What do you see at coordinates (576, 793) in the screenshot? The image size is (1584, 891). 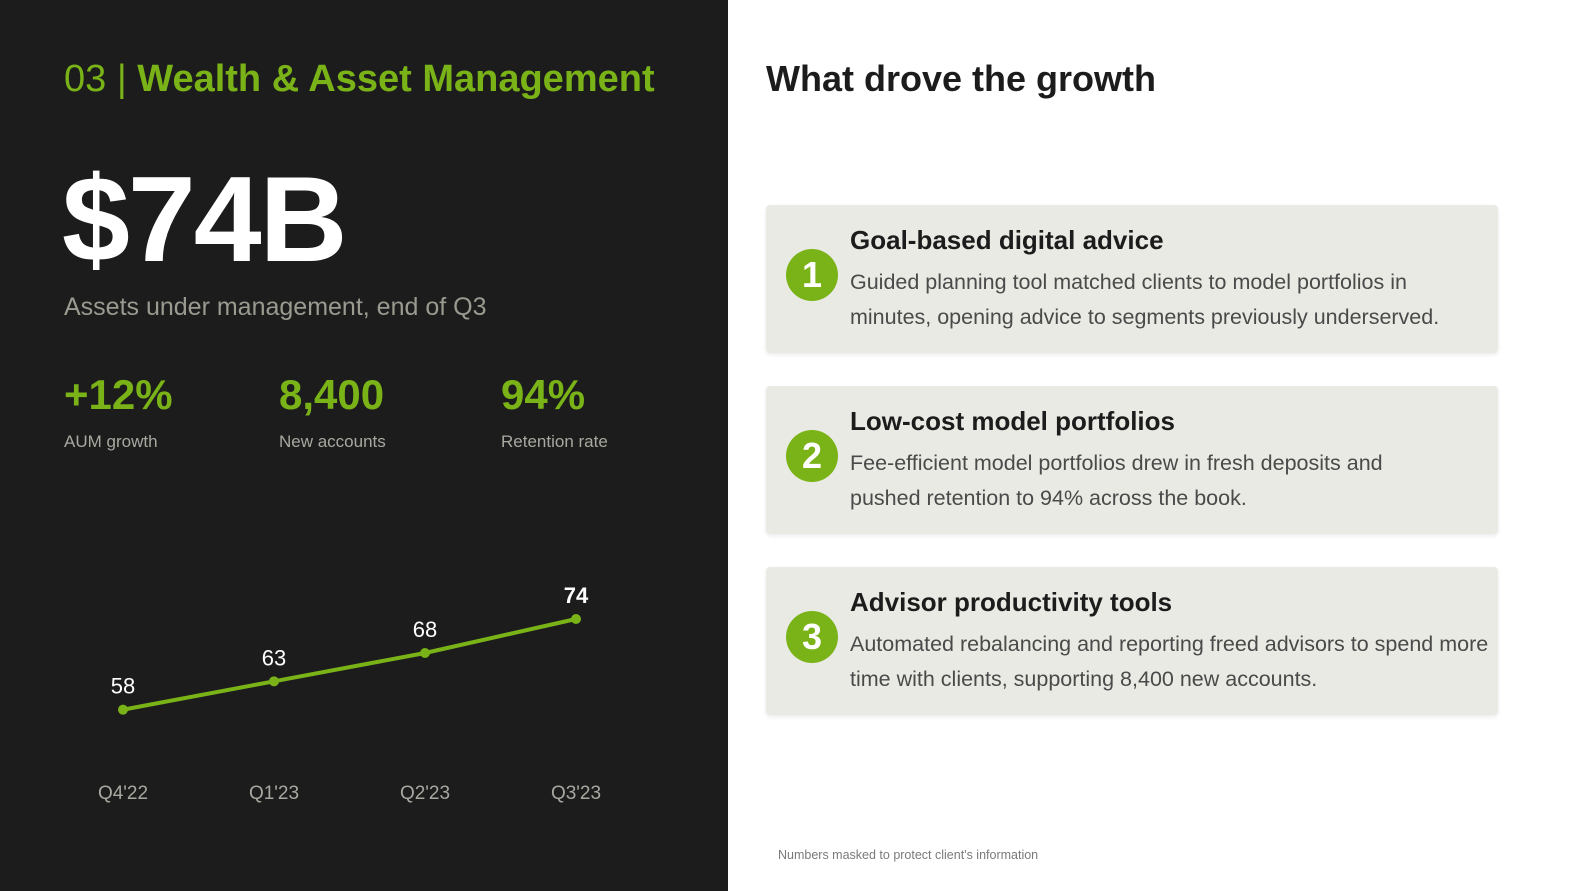 I see `x-tick-label: Q3'23` at bounding box center [576, 793].